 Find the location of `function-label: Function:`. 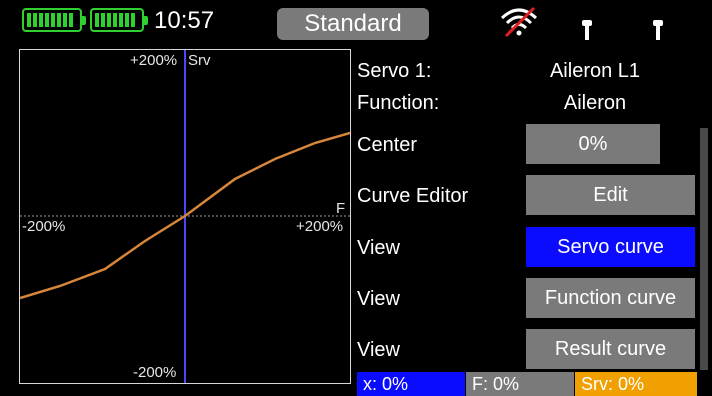

function-label: Function: is located at coordinates (398, 103).